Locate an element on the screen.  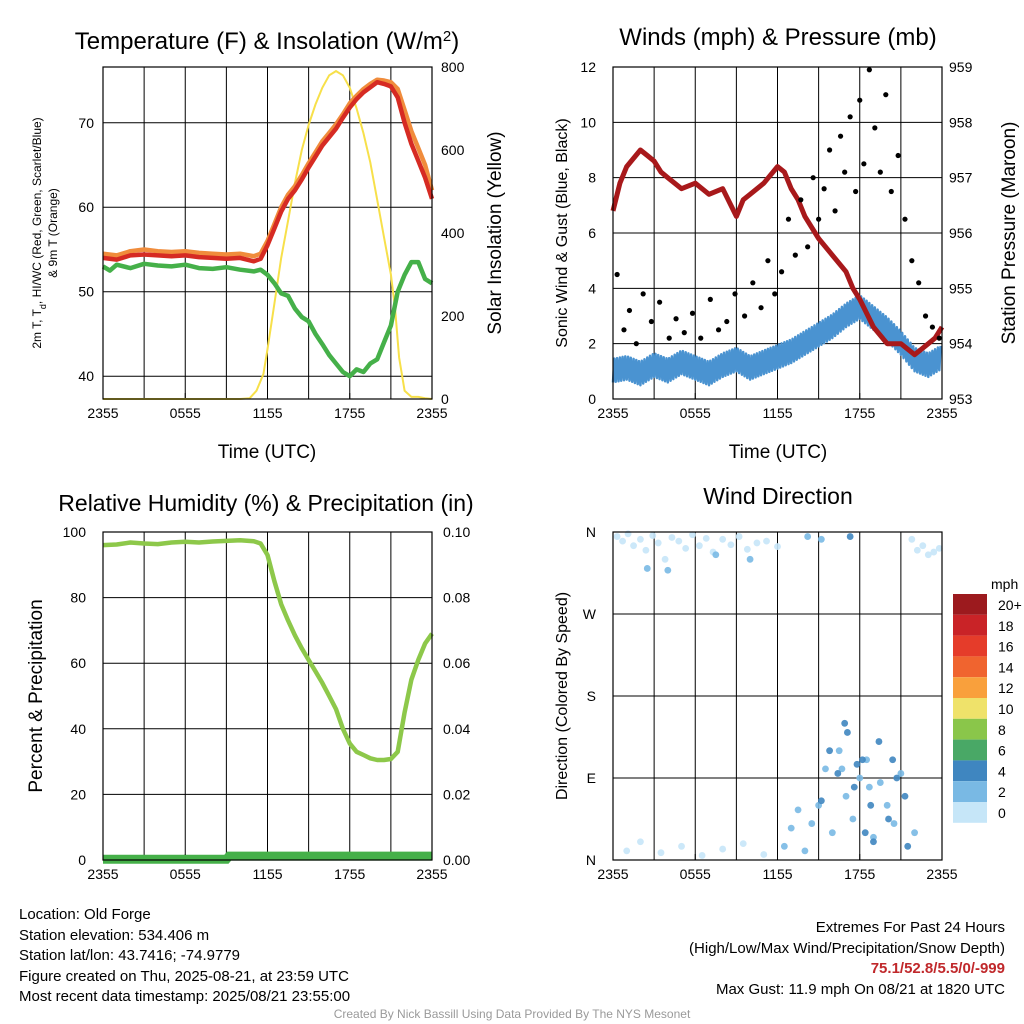
x-tick-label: 2355 is located at coordinates (431, 874).